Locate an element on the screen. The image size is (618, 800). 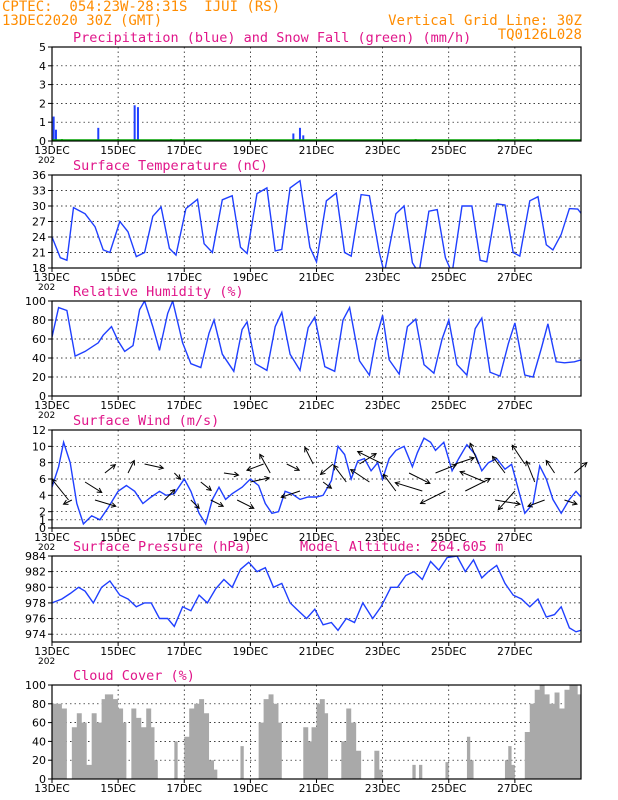
y-tick-label: 2 is located at coordinates (42, 512).